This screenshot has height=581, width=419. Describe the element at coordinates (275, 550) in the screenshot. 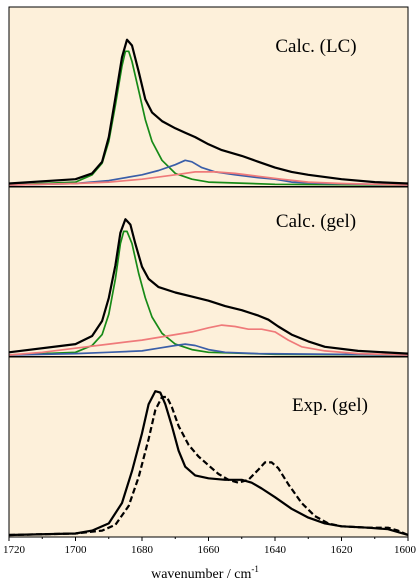

I see `x-tick-label: 1640` at that location.